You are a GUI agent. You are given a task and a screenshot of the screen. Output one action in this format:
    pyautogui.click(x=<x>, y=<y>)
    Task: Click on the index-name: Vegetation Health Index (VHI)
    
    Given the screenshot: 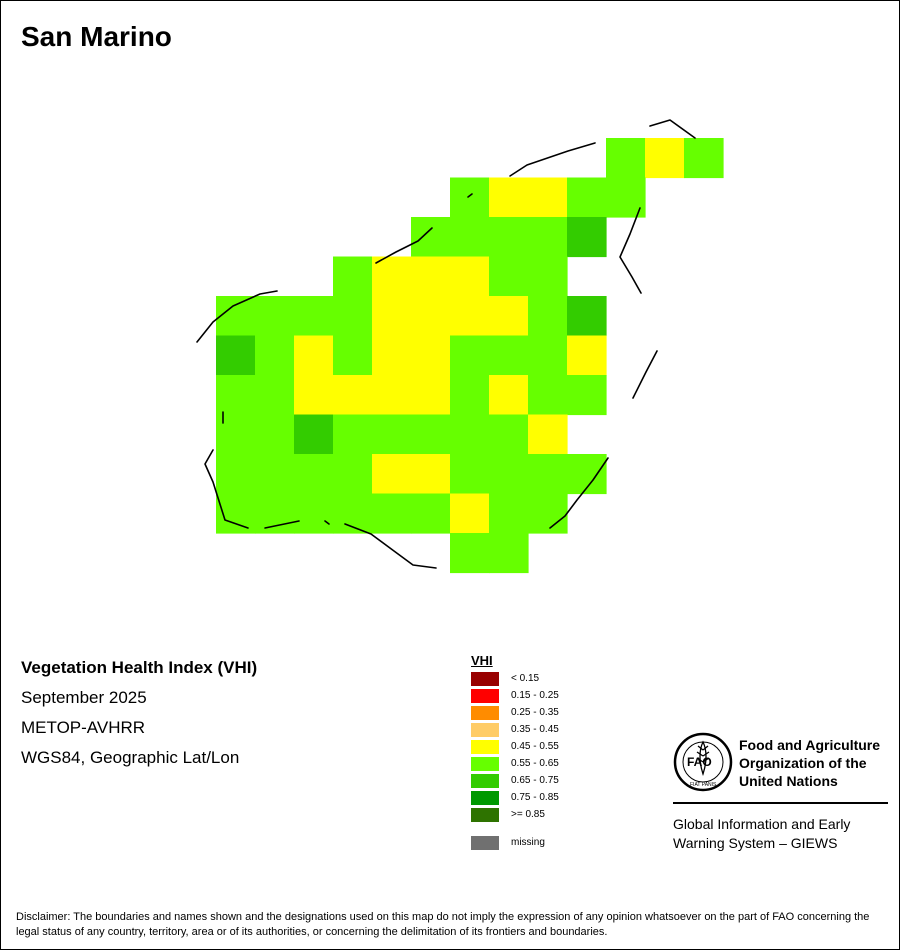 What is the action you would take?
    pyautogui.click(x=139, y=667)
    